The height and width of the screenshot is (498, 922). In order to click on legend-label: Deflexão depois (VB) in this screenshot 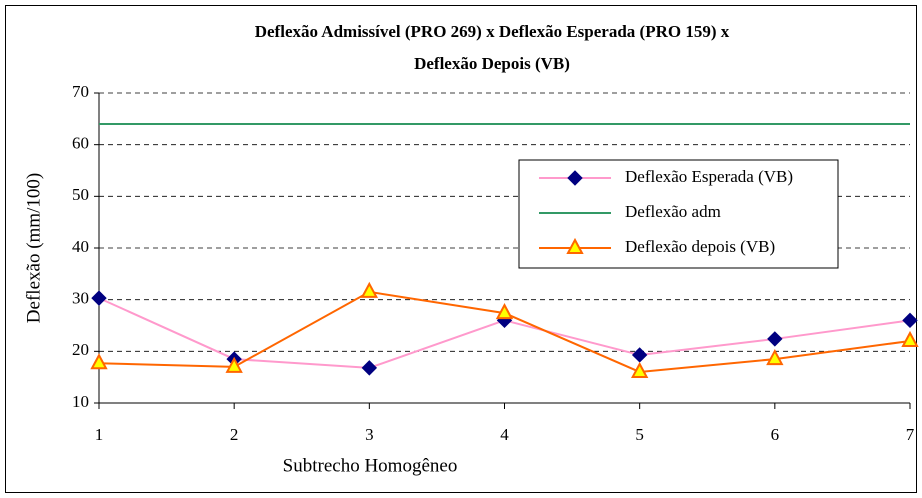, I will do `click(700, 246)`.